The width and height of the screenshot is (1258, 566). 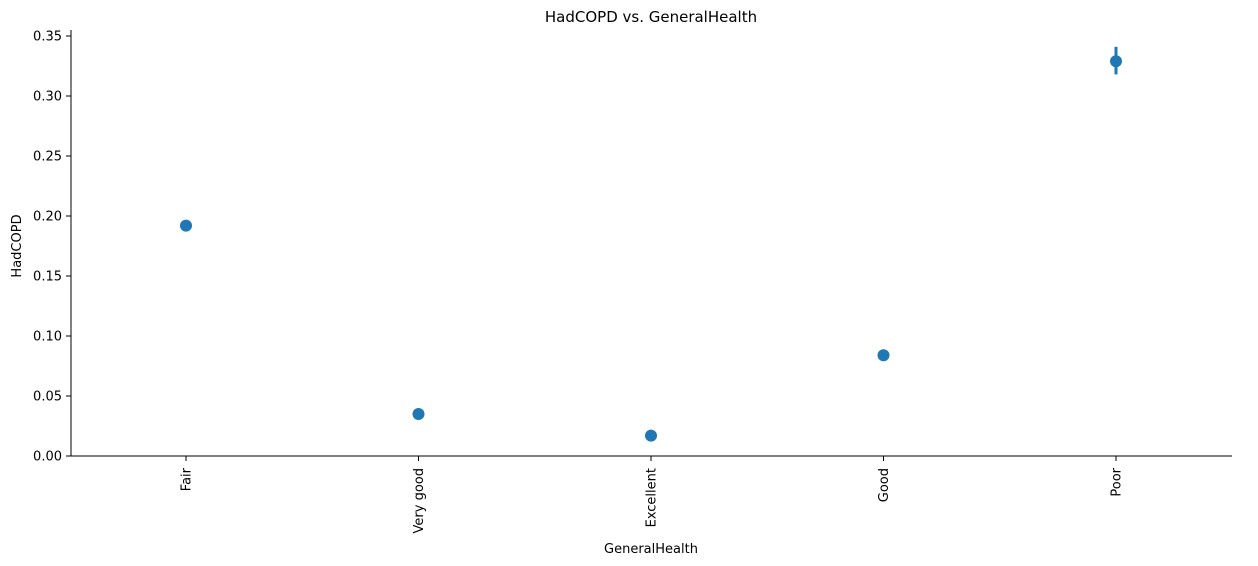 What do you see at coordinates (884, 485) in the screenshot?
I see `x-tick-label: Good` at bounding box center [884, 485].